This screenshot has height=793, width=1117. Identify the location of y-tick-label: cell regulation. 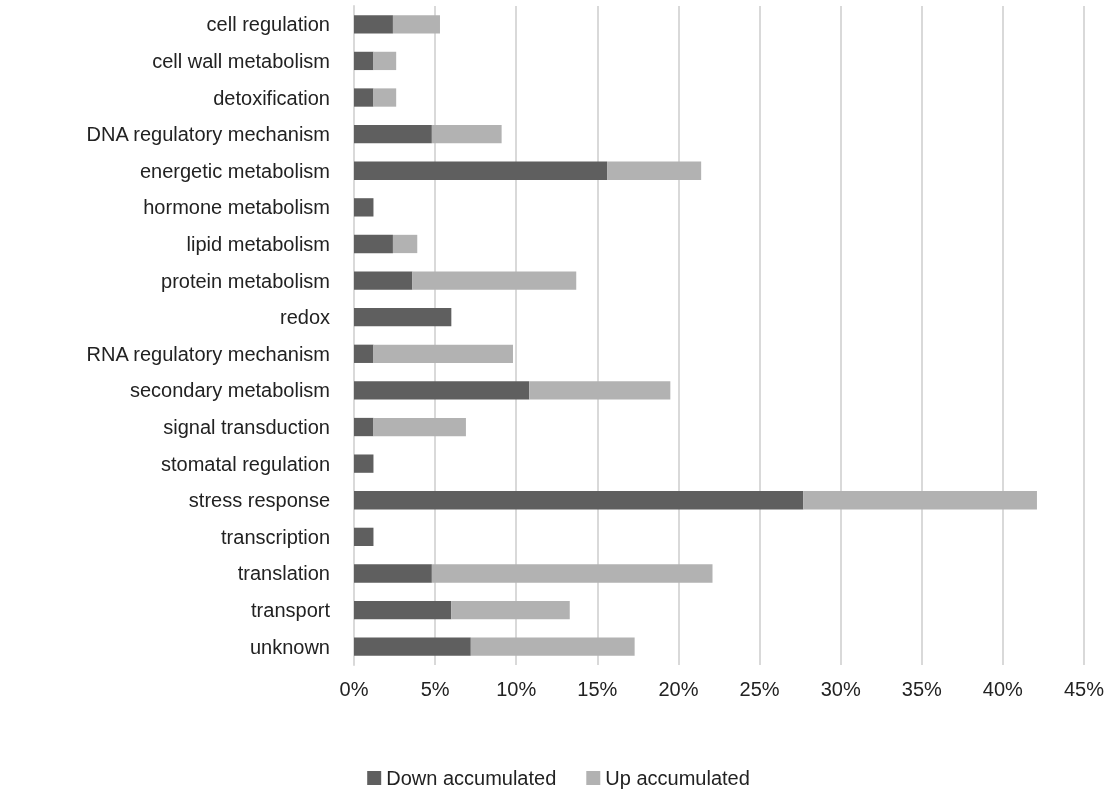
(268, 24).